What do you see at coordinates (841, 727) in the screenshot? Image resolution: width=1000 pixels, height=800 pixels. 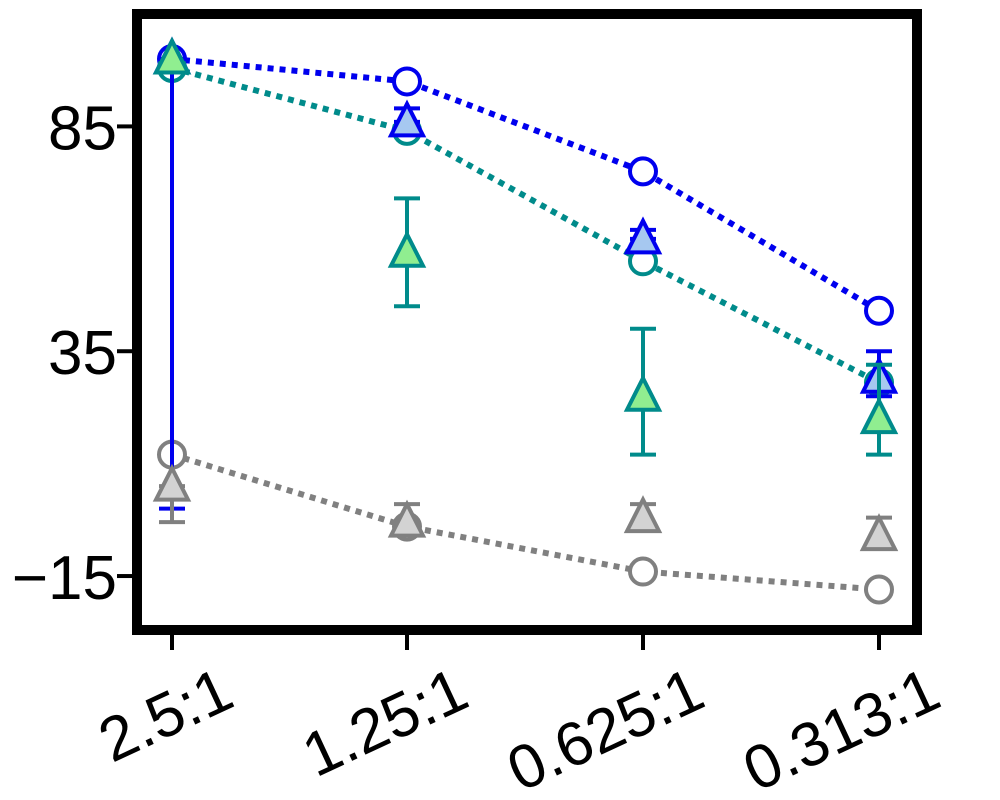 I see `x-tick-label: 0.313:1` at bounding box center [841, 727].